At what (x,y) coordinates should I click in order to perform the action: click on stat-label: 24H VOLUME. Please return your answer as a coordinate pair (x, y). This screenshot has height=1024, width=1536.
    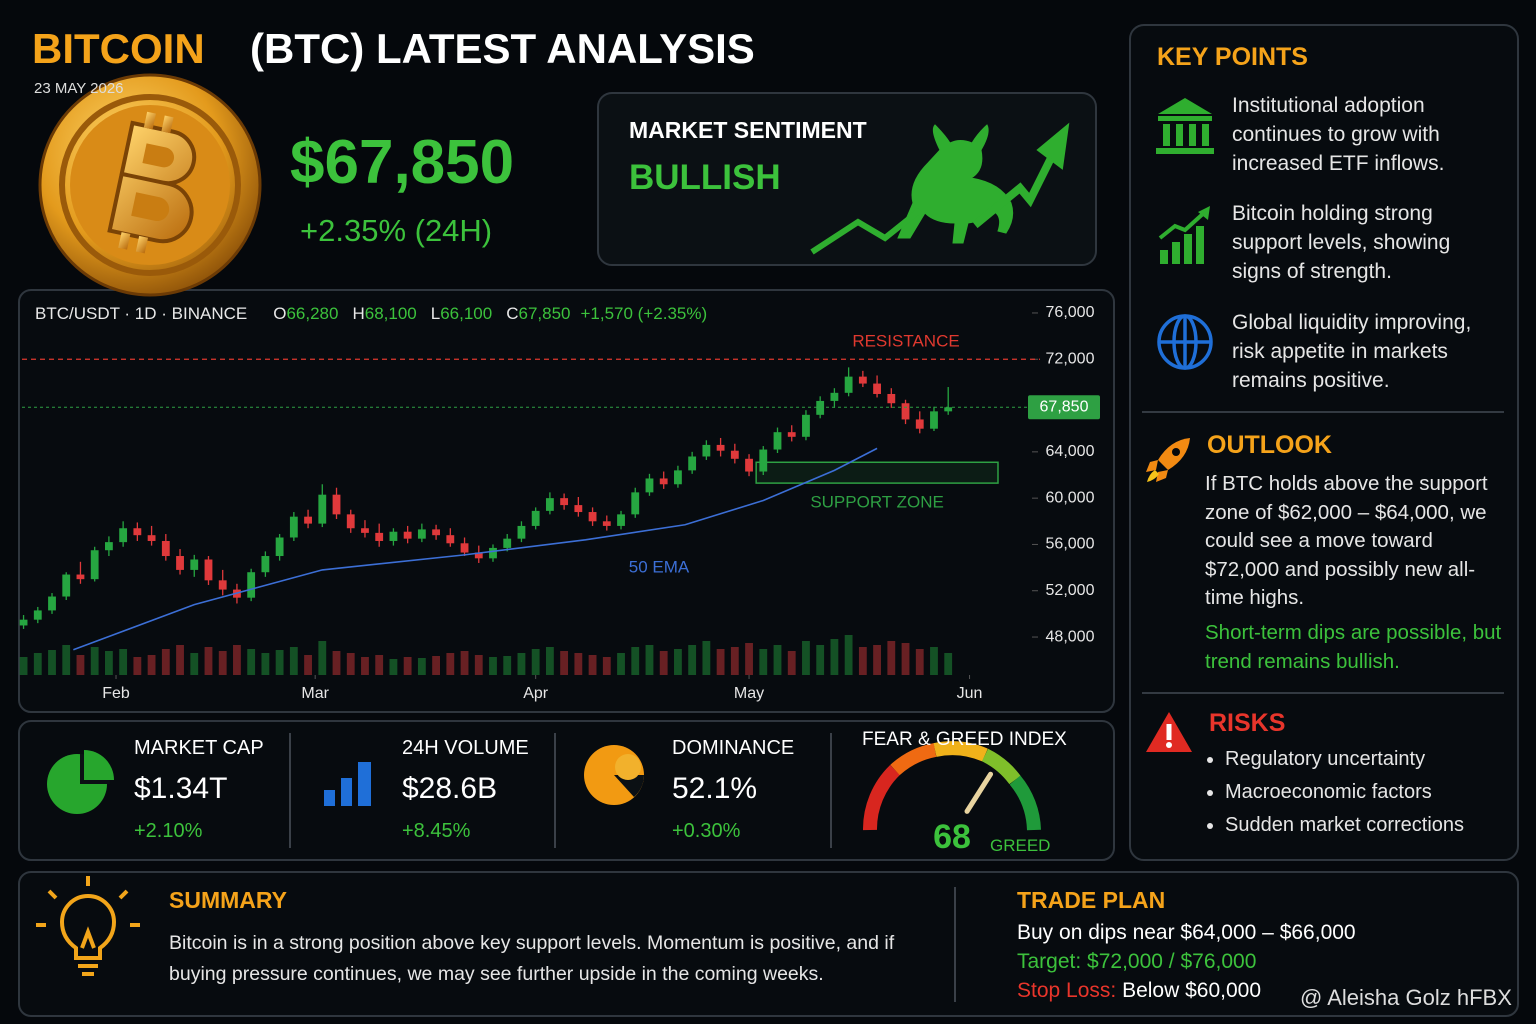
    Looking at the image, I should click on (465, 748).